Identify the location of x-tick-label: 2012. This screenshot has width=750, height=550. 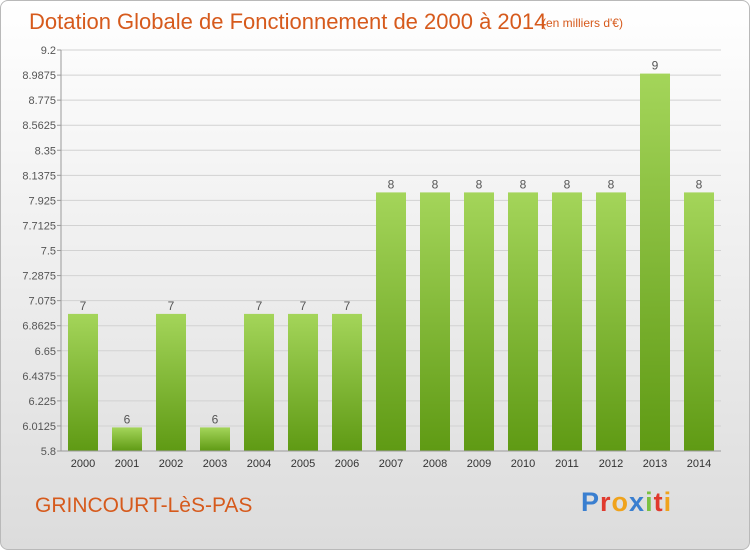
(611, 464).